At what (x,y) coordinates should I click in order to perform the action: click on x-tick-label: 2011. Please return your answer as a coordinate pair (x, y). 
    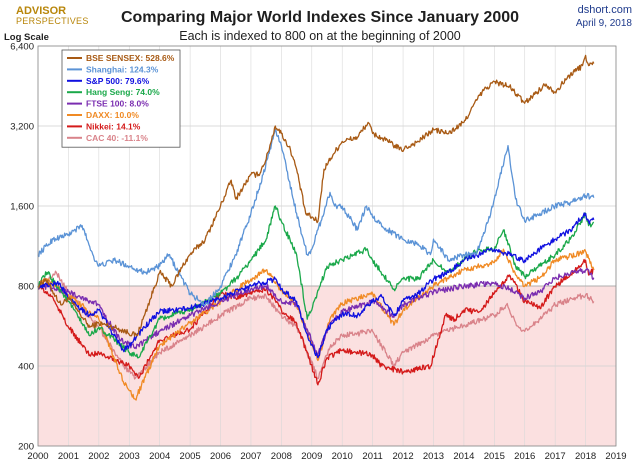
    Looking at the image, I should click on (372, 456).